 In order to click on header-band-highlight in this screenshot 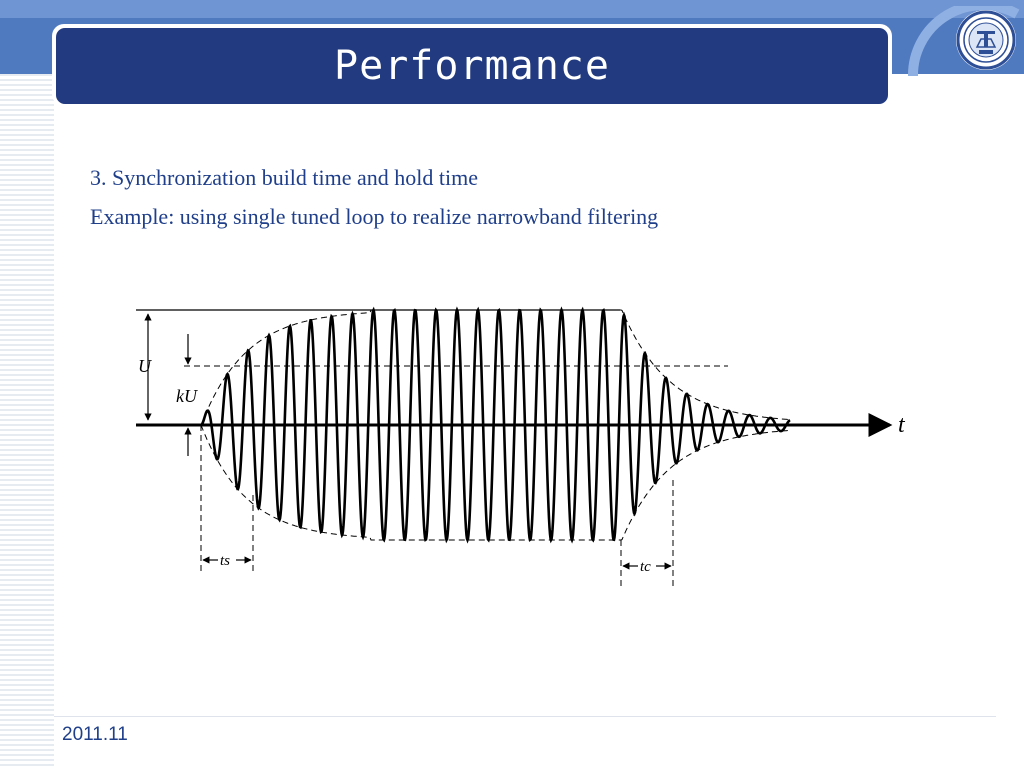, I will do `click(512, 9)`.